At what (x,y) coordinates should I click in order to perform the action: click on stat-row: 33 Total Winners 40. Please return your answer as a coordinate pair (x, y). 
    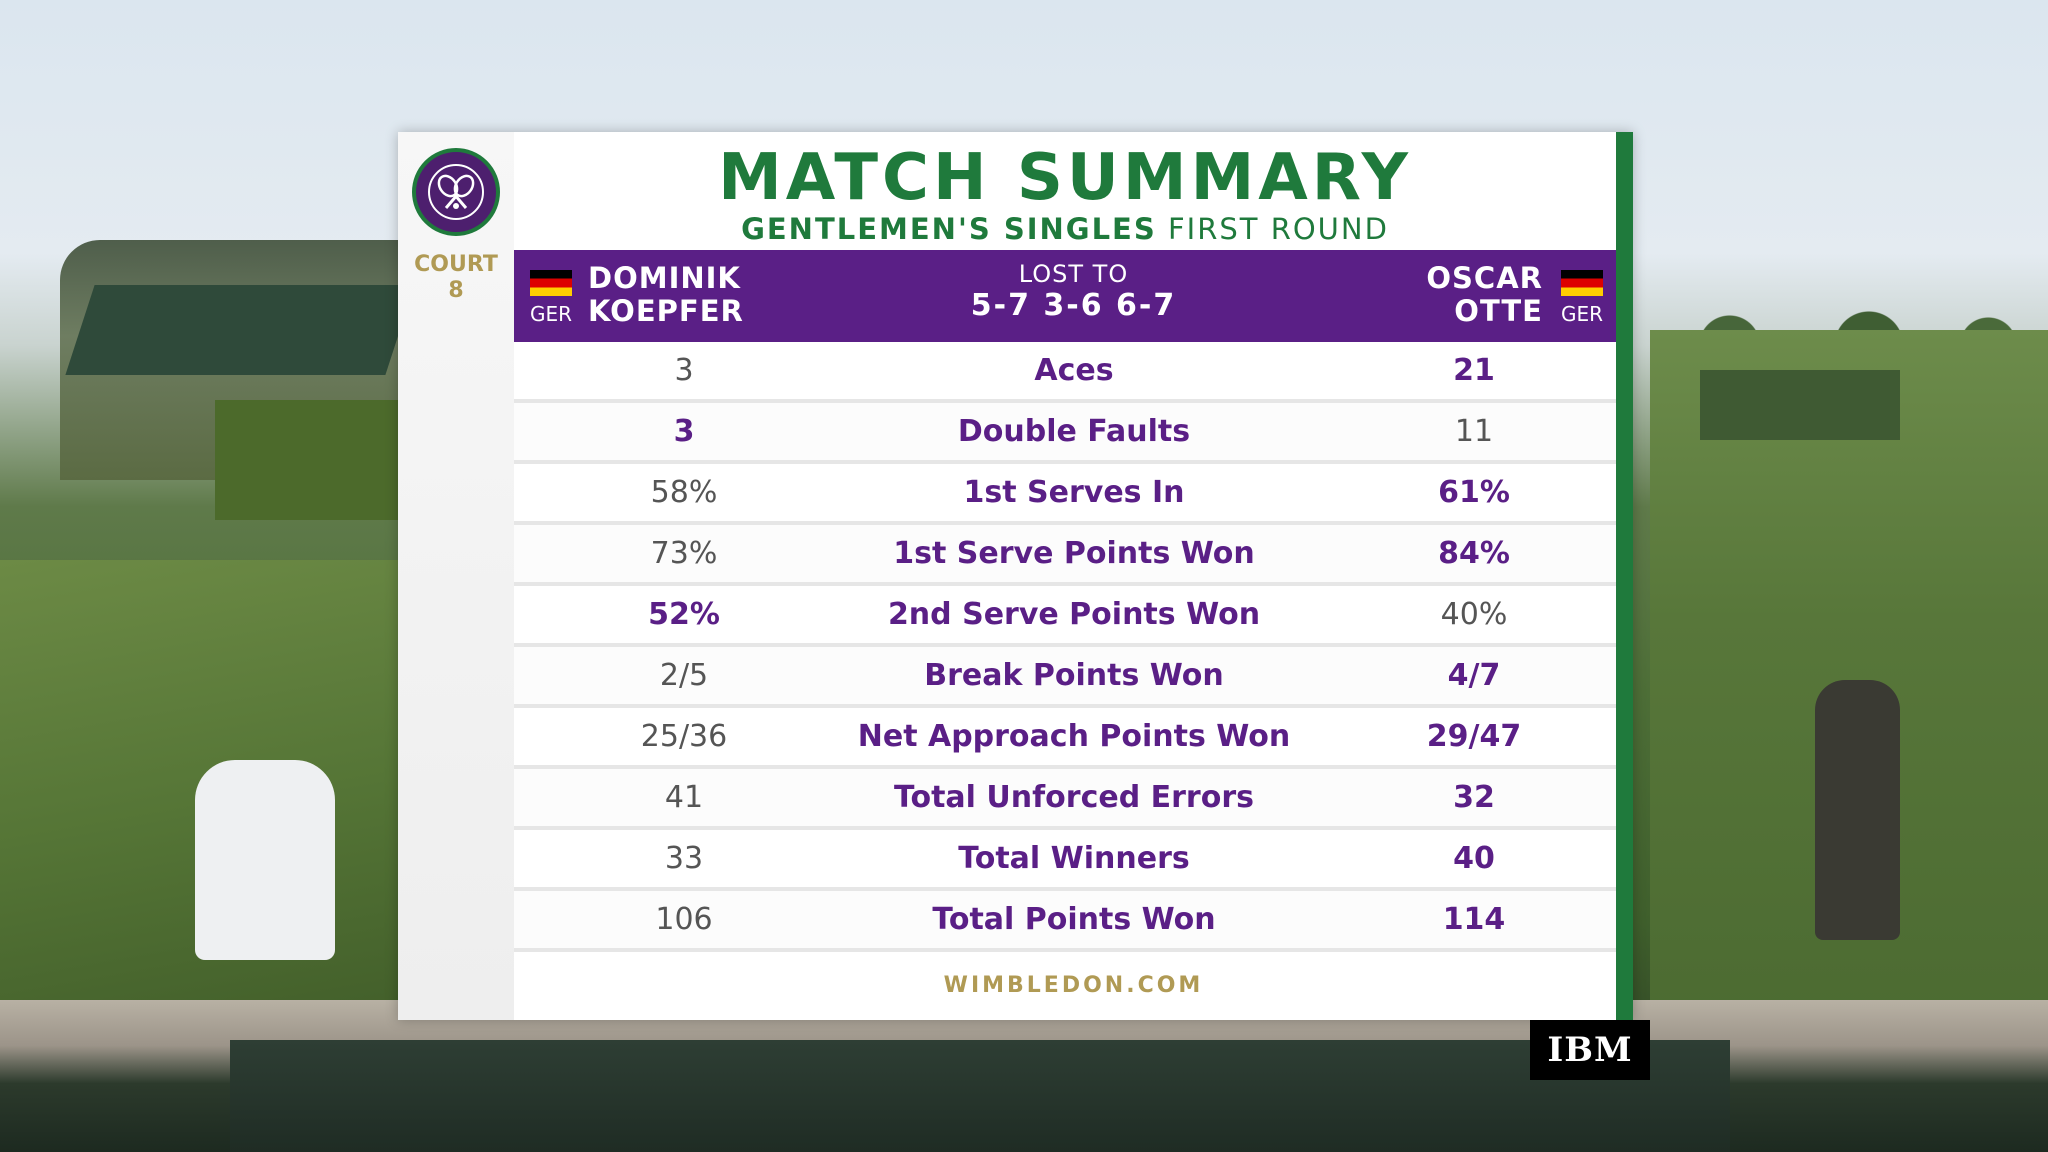
    Looking at the image, I should click on (1073, 860).